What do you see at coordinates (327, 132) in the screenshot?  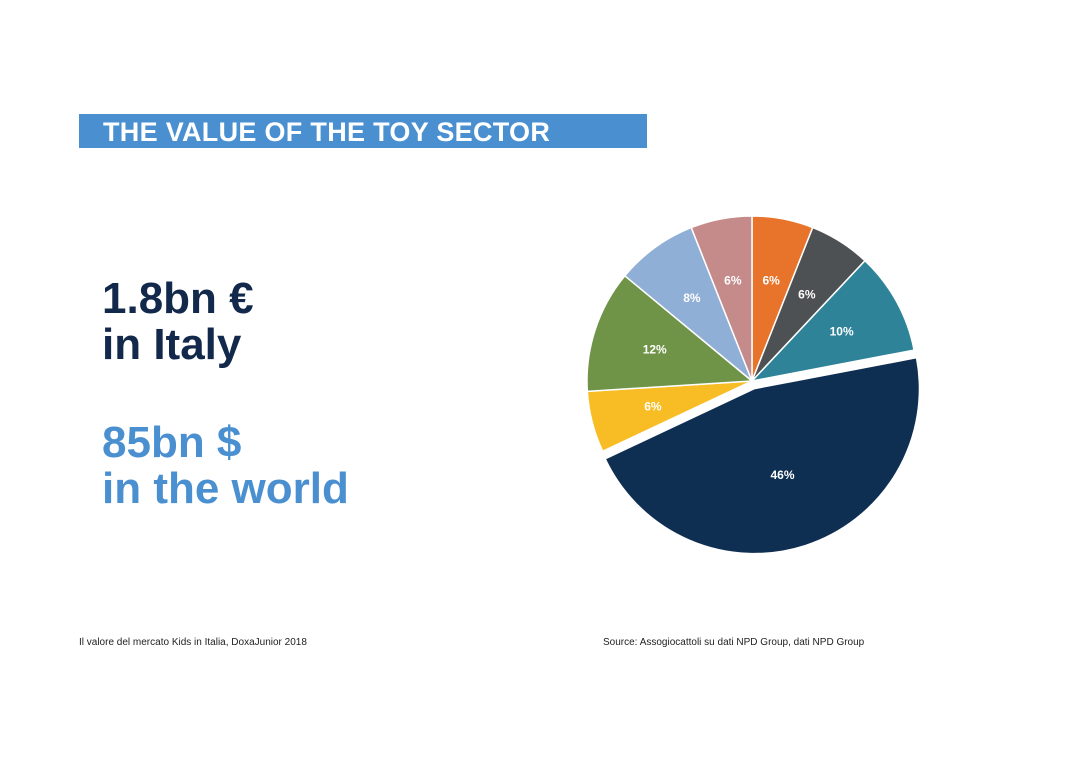 I see `page-title: THE VALUE OF THE TOY SECTOR` at bounding box center [327, 132].